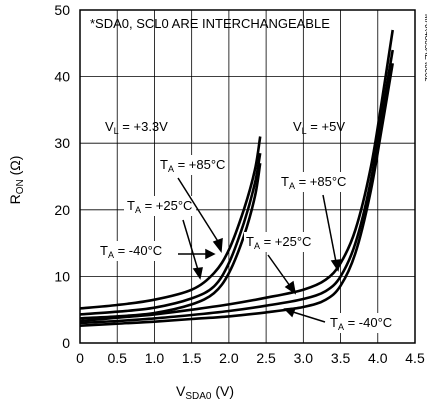 The height and width of the screenshot is (404, 427). What do you see at coordinates (80, 358) in the screenshot?
I see `x-tick-label: 0` at bounding box center [80, 358].